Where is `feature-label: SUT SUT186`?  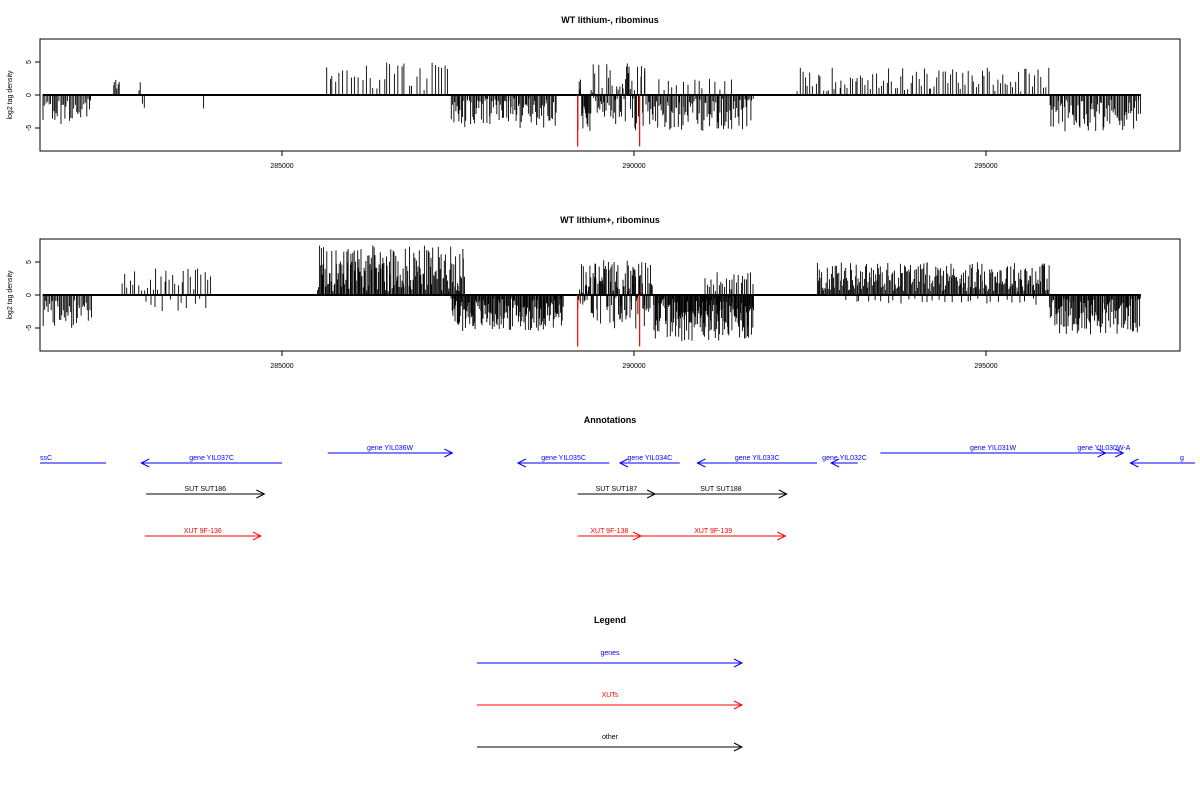
feature-label: SUT SUT186 is located at coordinates (206, 489).